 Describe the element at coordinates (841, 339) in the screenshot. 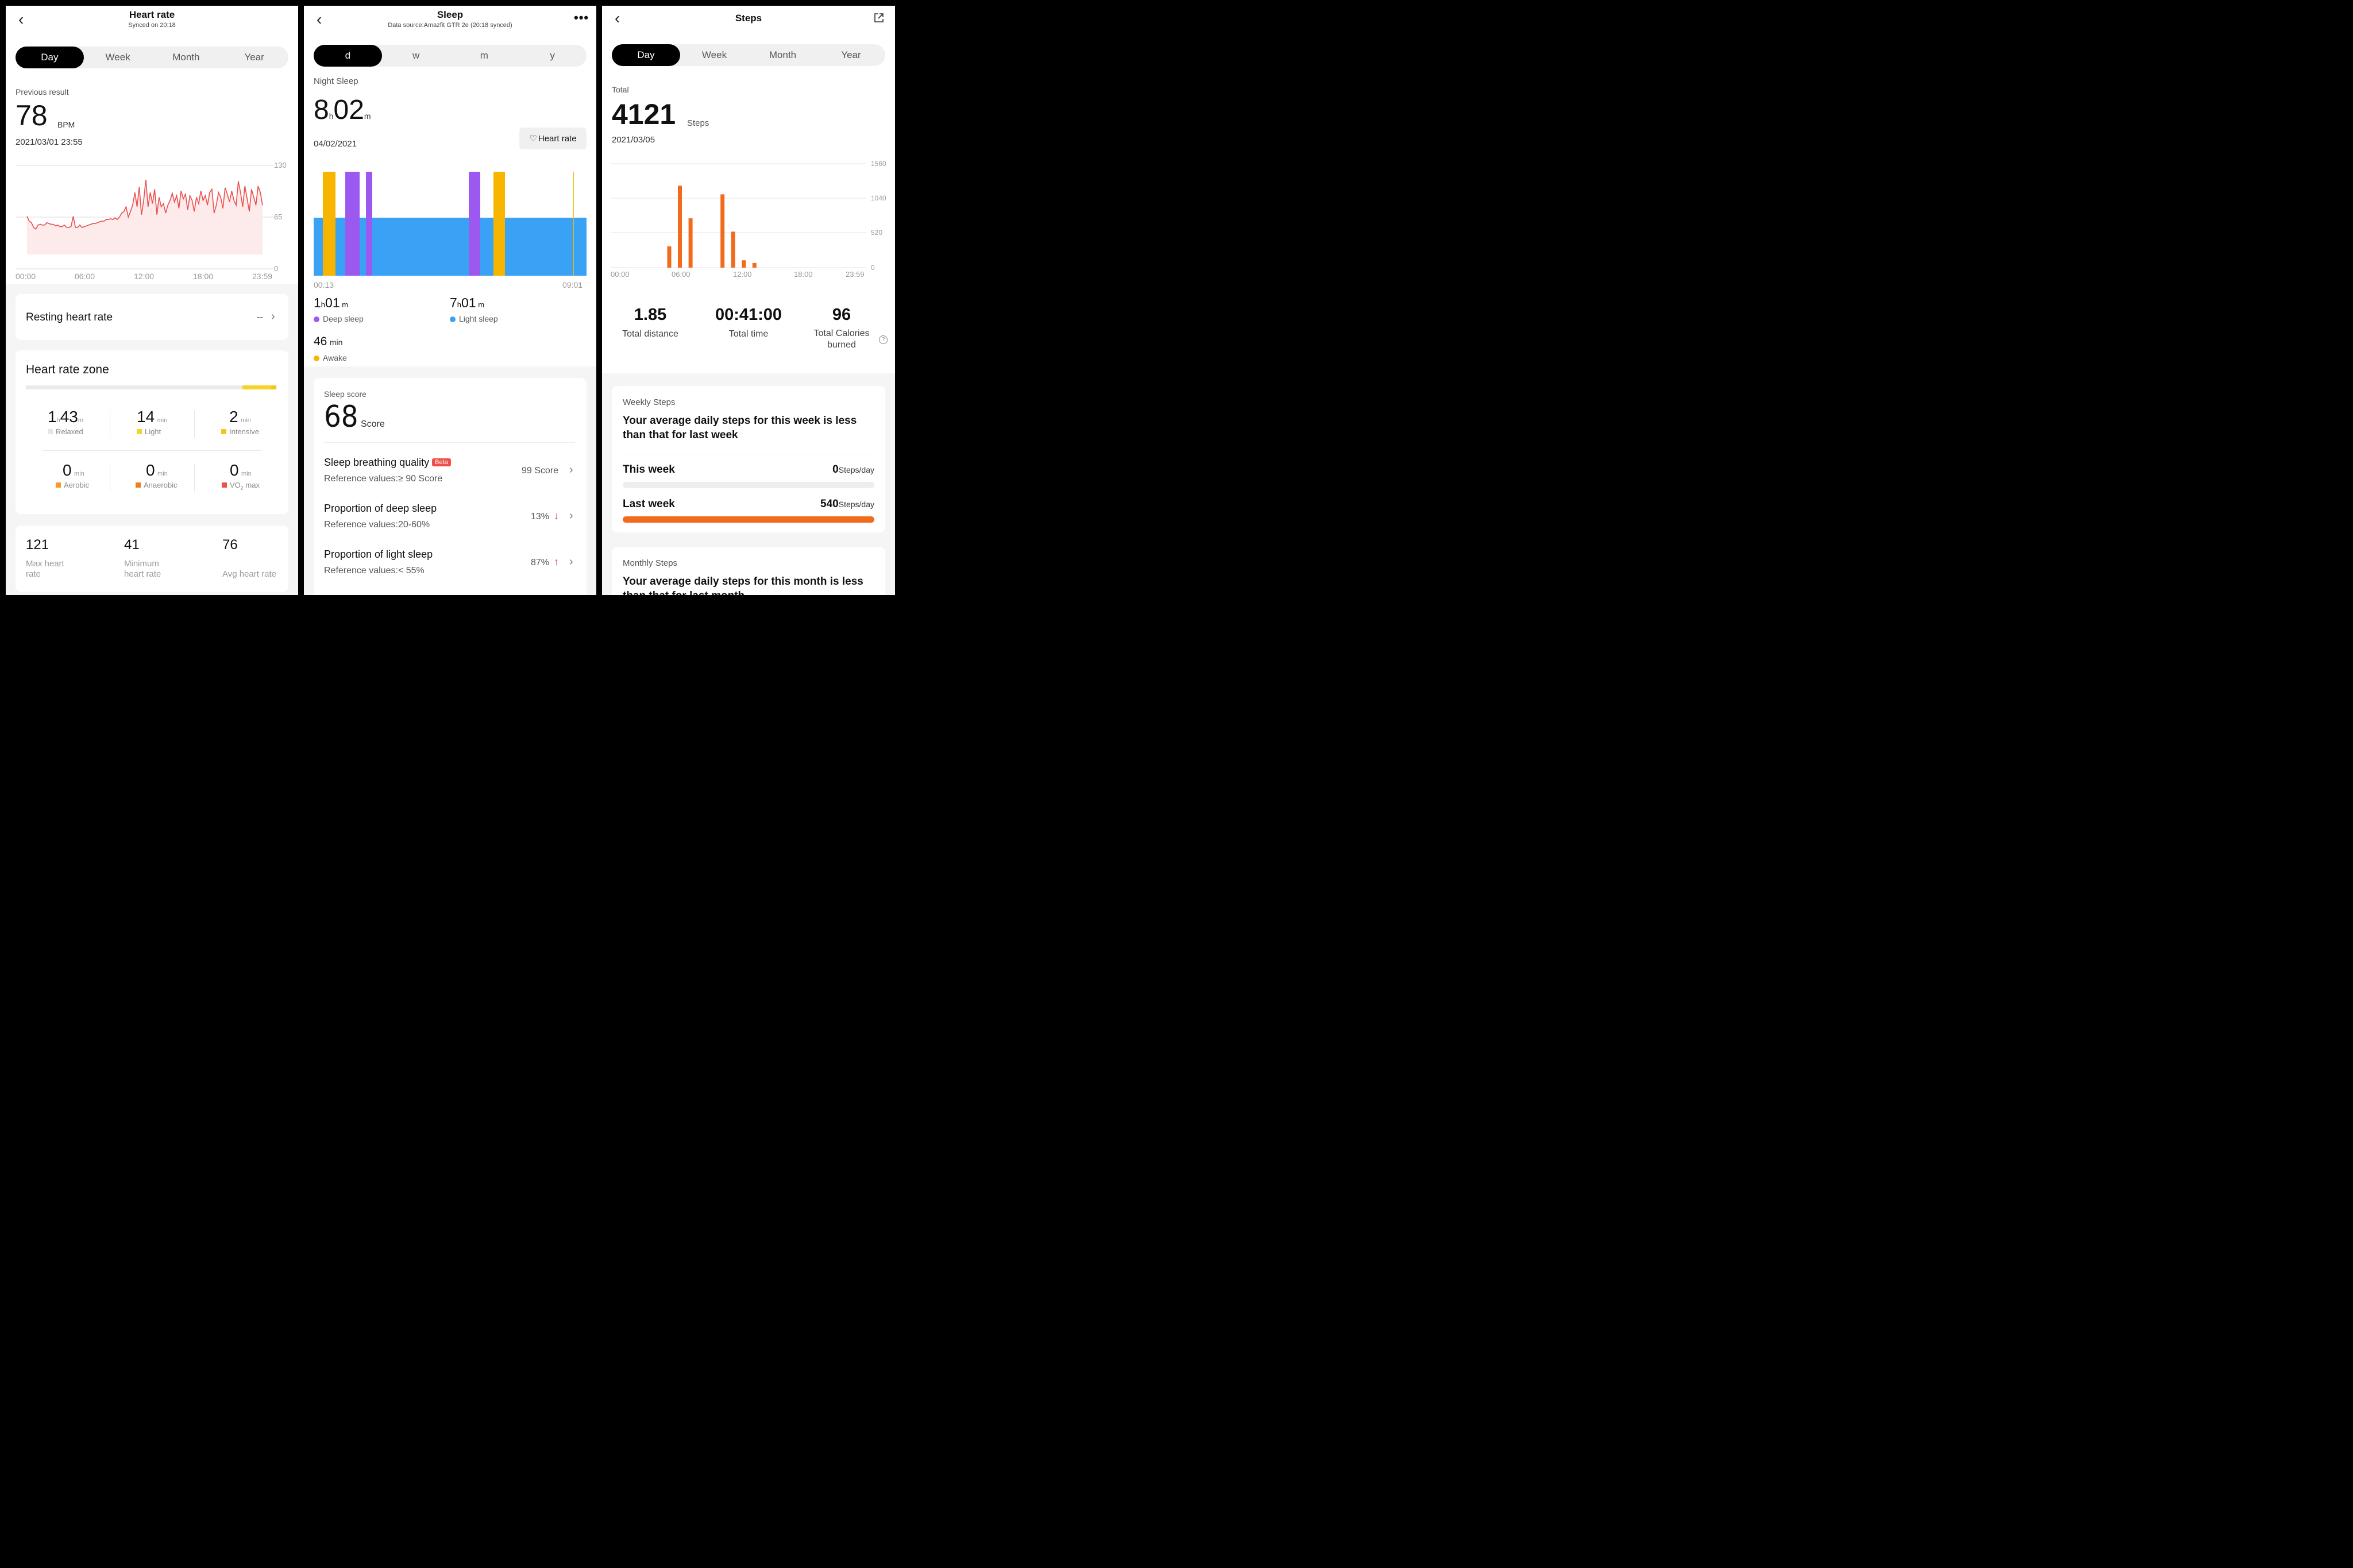

I see `metric-label: Total Calories burned` at that location.